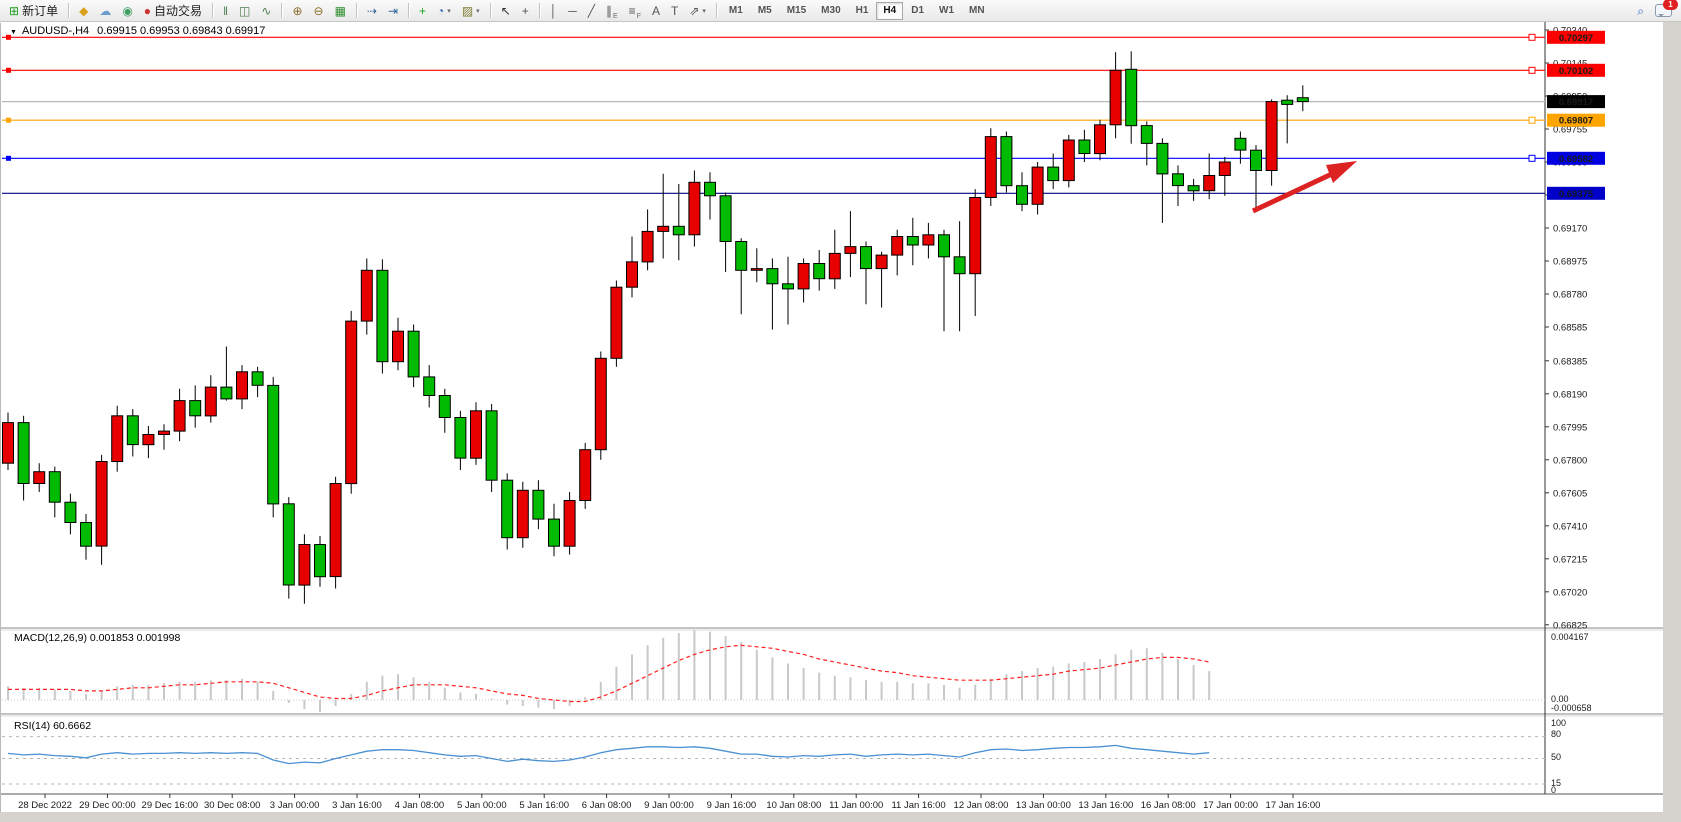 The height and width of the screenshot is (822, 1681). I want to click on periods-button: ◔ ▾, so click(444, 11).